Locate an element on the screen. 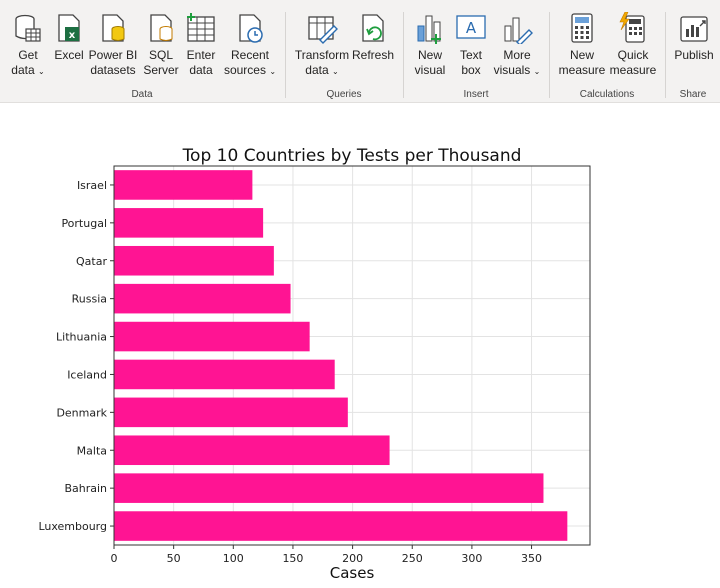  dataset-icon is located at coordinates (113, 28).